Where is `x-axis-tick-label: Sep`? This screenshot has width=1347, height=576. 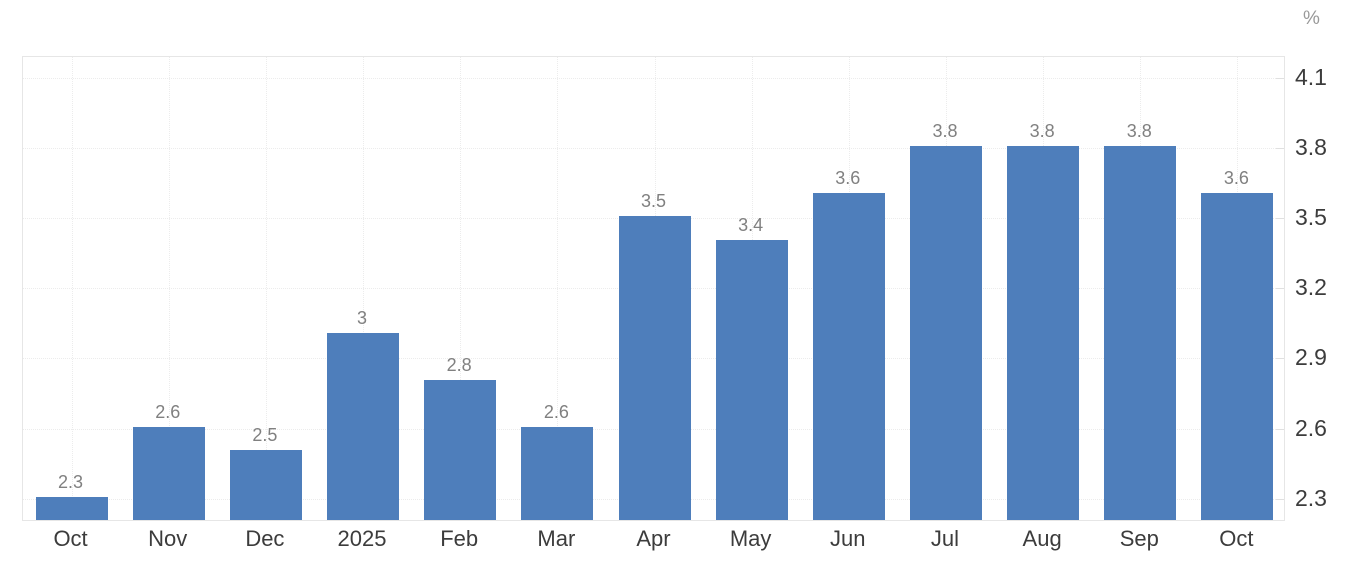
x-axis-tick-label: Sep is located at coordinates (1139, 538).